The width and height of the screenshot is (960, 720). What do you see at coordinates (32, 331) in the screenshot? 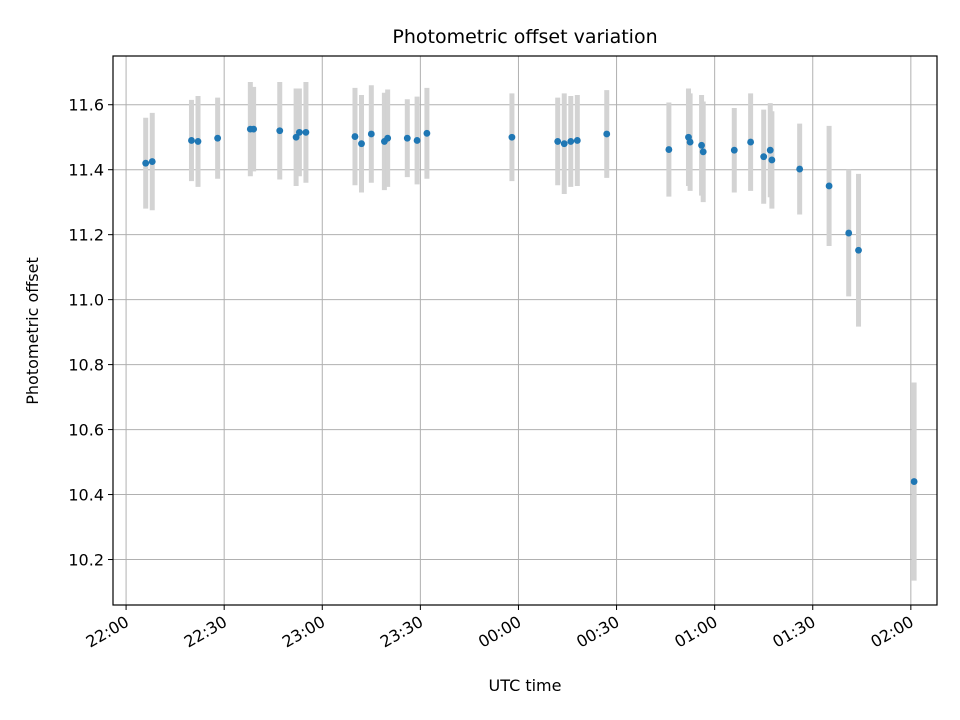
I see `y-axis-label: Photometric offset` at bounding box center [32, 331].